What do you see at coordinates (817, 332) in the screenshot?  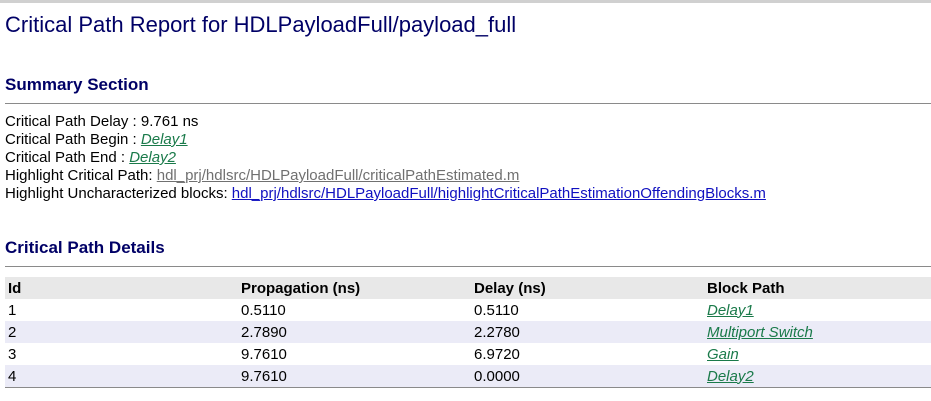 I see `cell-block-path: Multiport Switch` at bounding box center [817, 332].